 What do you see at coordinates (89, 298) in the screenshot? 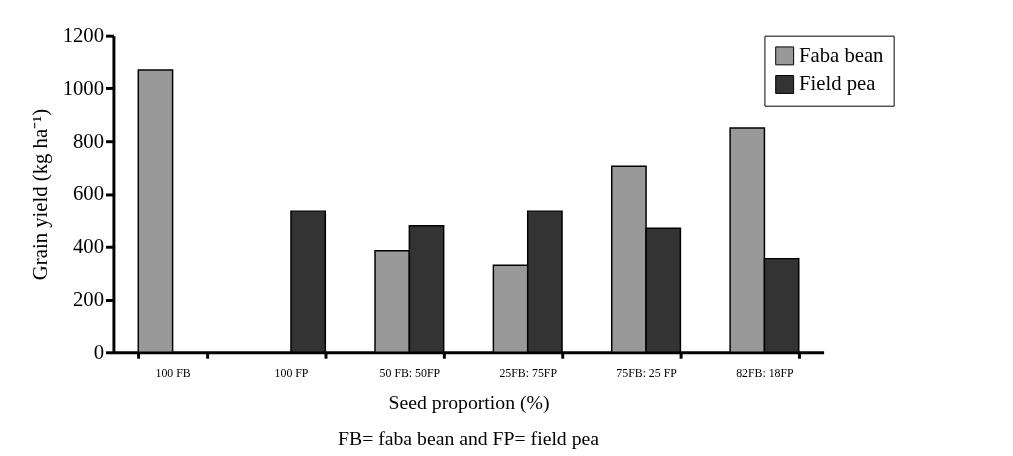
I see `y-tick-label: 200` at bounding box center [89, 298].